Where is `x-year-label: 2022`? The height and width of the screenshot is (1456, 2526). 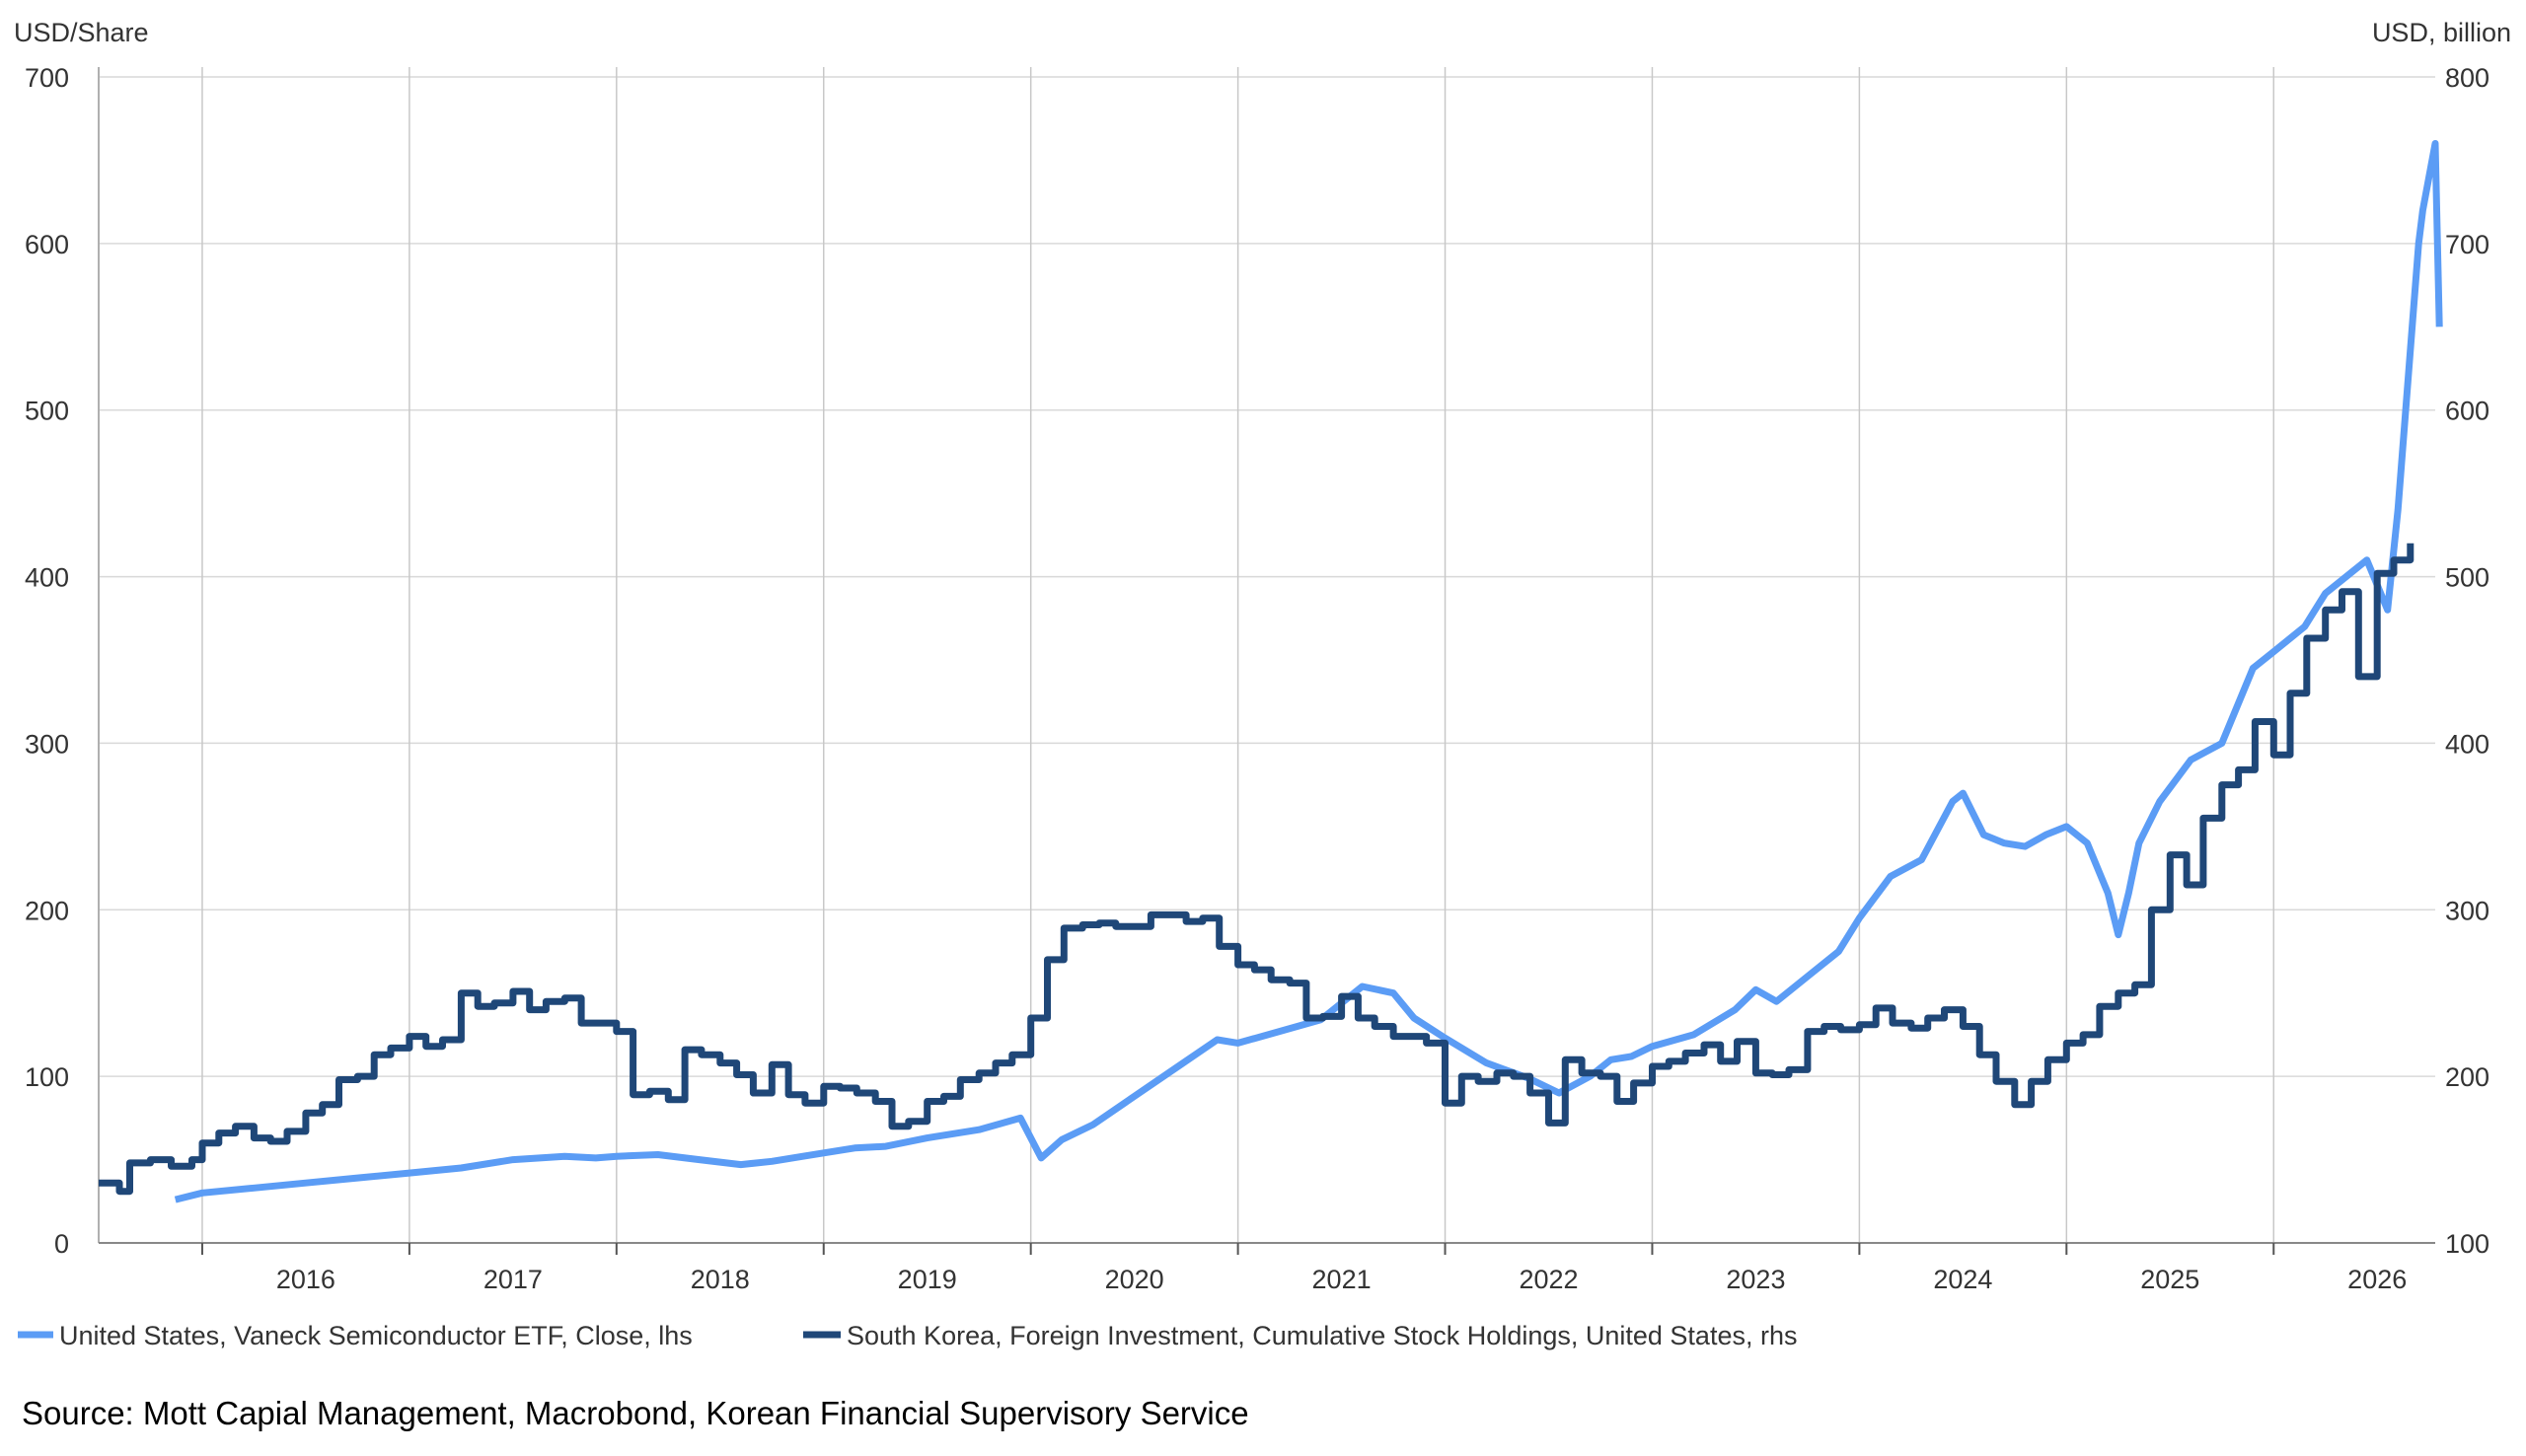
x-year-label: 2022 is located at coordinates (1548, 1279).